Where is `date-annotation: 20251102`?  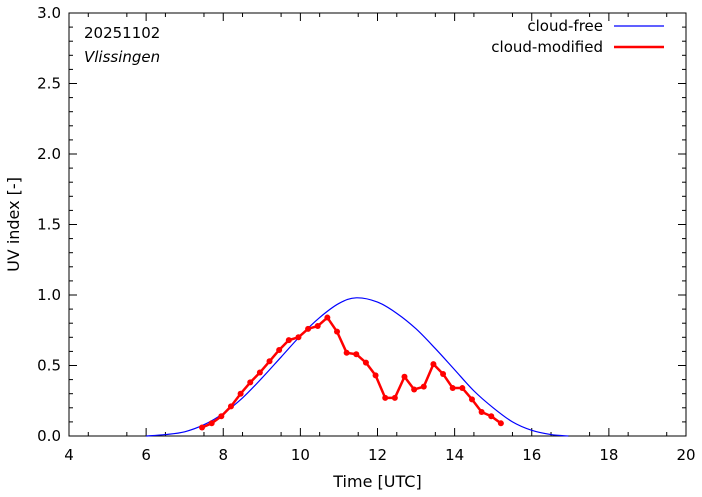
date-annotation: 20251102 is located at coordinates (122, 33).